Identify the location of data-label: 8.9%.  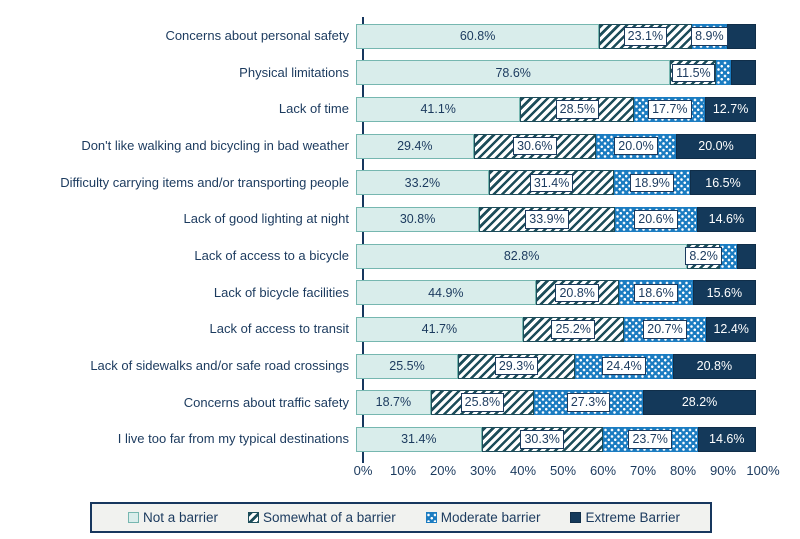
(709, 36).